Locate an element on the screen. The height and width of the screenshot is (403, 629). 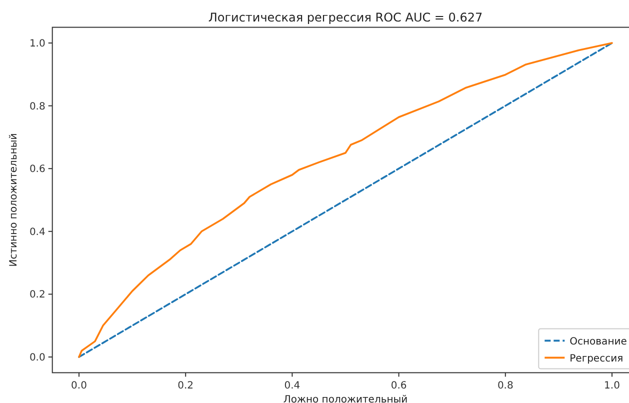
x-tick-label: 0.0 is located at coordinates (79, 386).